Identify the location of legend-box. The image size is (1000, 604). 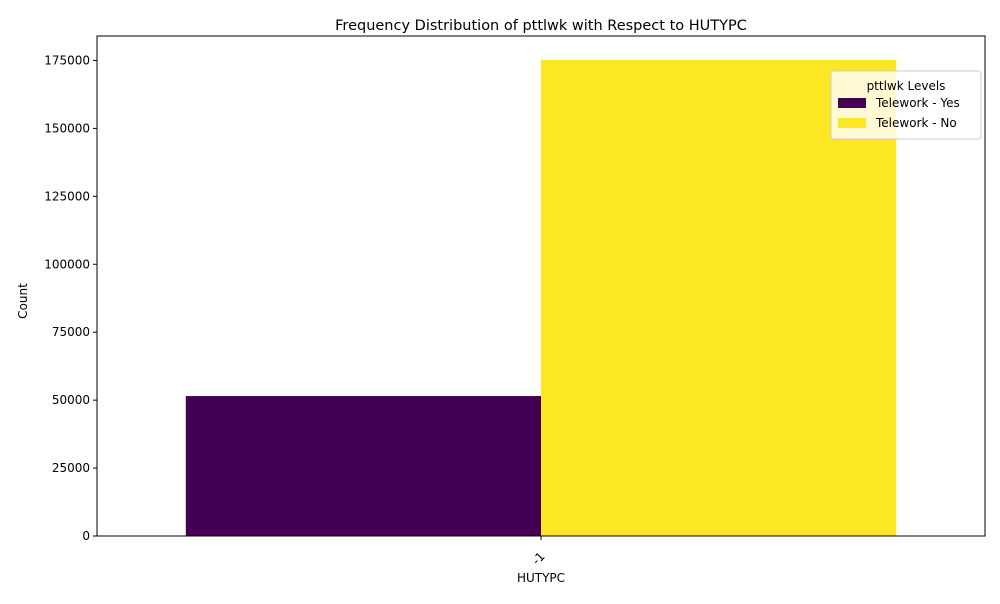
(906, 105).